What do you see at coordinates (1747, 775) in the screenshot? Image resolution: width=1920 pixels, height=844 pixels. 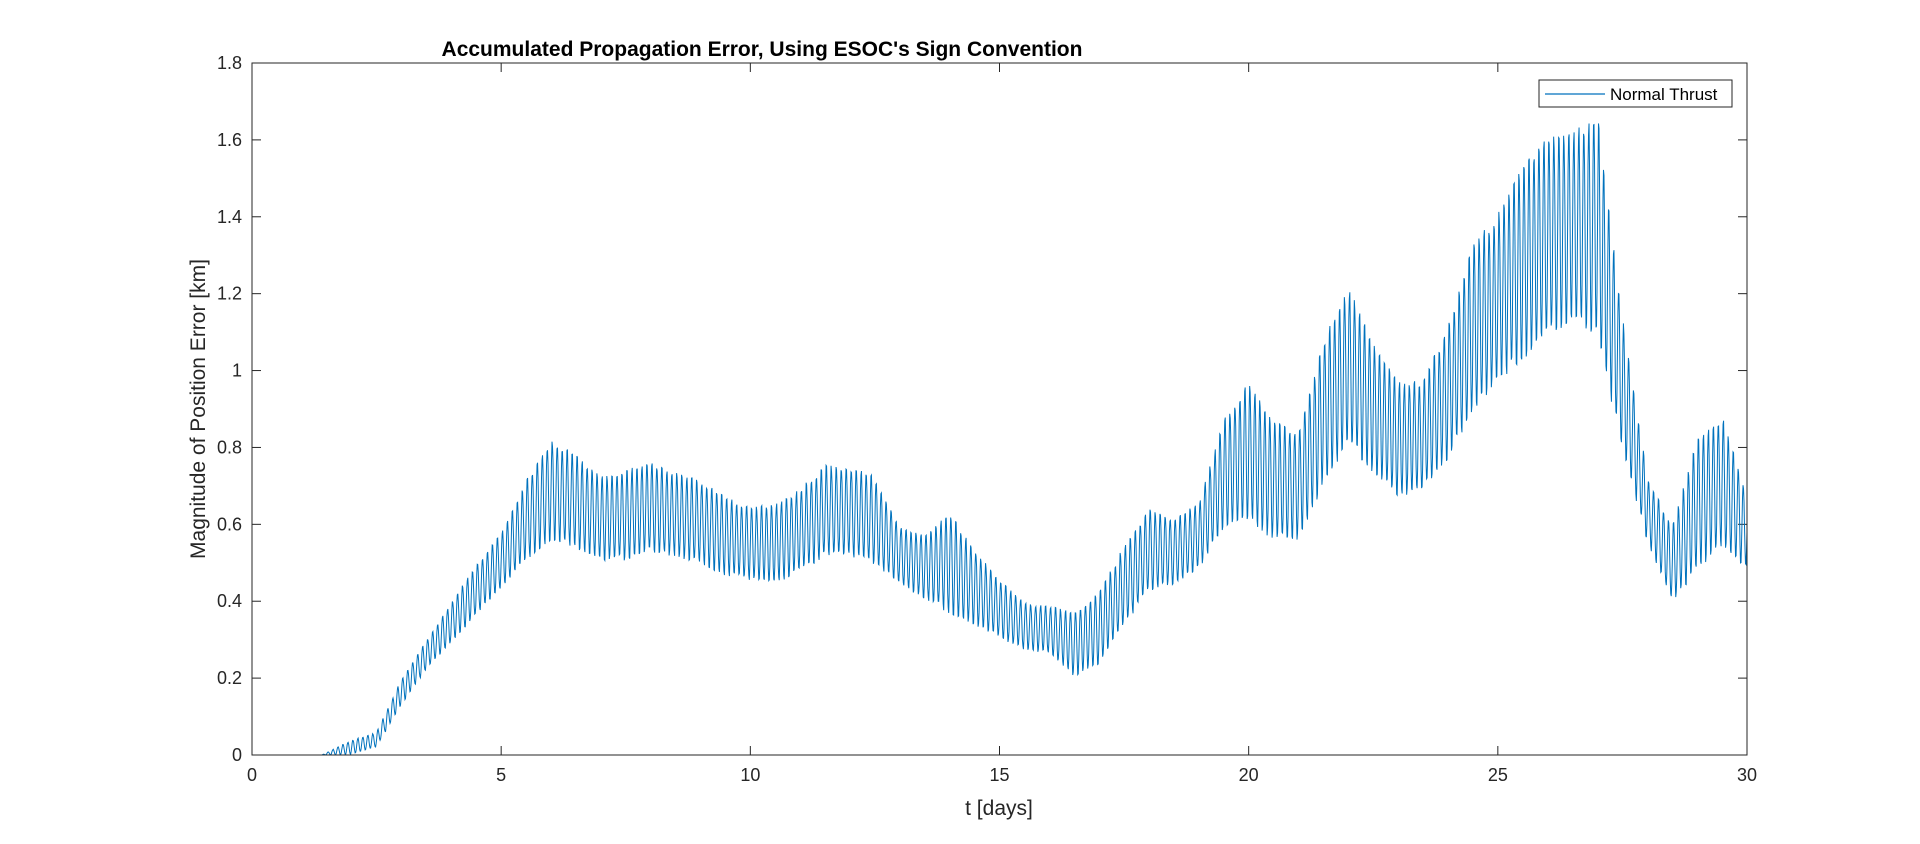 I see `x-tick-label: 30` at bounding box center [1747, 775].